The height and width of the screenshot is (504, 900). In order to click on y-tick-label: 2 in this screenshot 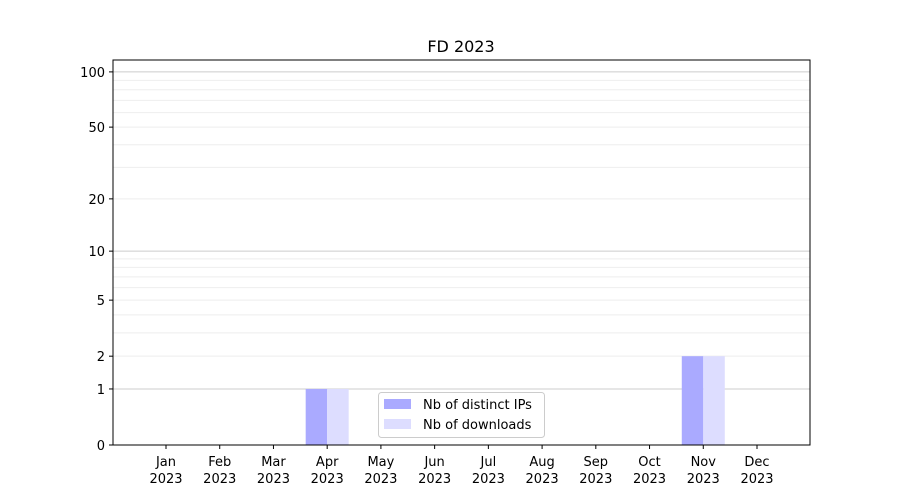, I will do `click(101, 357)`.